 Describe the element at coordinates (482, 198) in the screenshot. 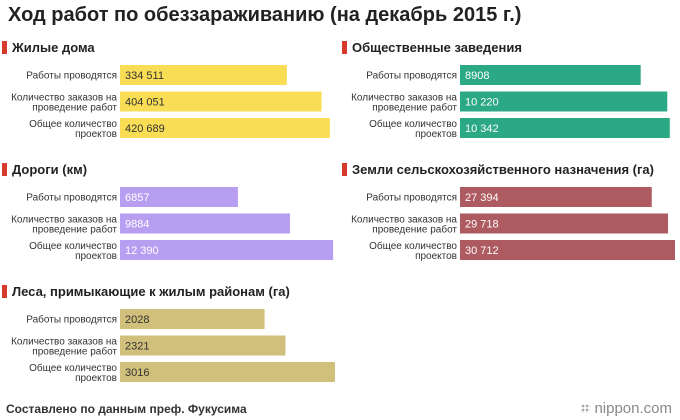

I see `bar-value-label: 27 394` at that location.